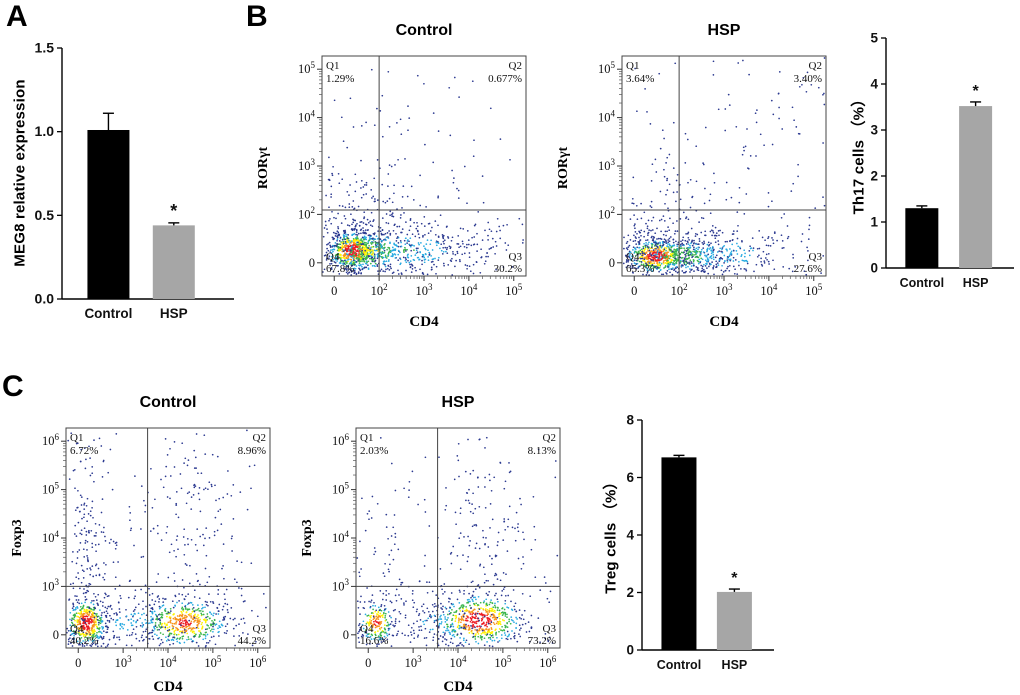 Image resolution: width=1020 pixels, height=695 pixels. I want to click on axis-ticks: 0 0 10³ 10³ 10⁴ 10⁴ 10⁵ 10⁵ 10⁶ 10⁶, so click(444, 551).